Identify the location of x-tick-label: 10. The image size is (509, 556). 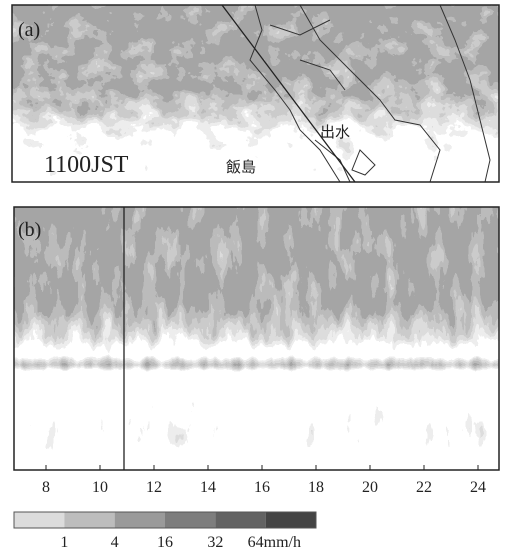
(100, 487).